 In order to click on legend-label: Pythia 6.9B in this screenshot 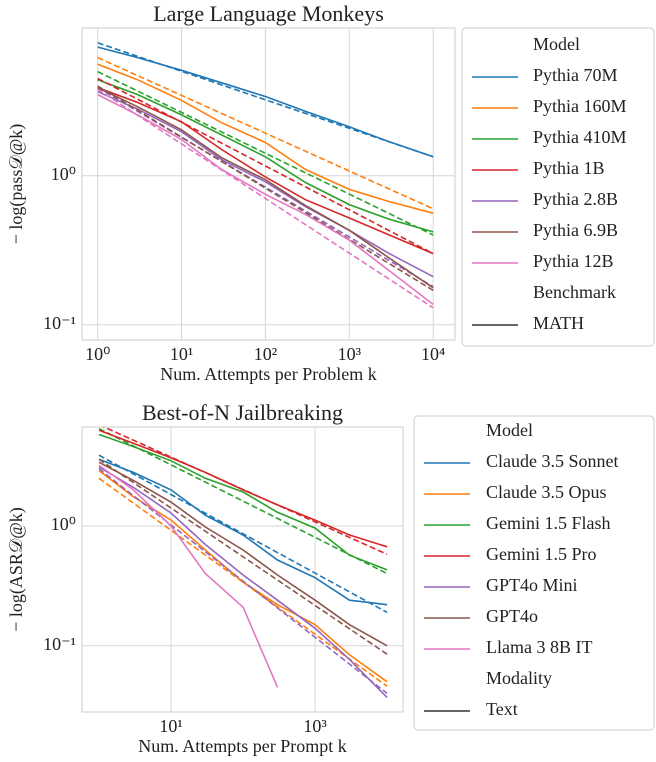, I will do `click(575, 230)`.